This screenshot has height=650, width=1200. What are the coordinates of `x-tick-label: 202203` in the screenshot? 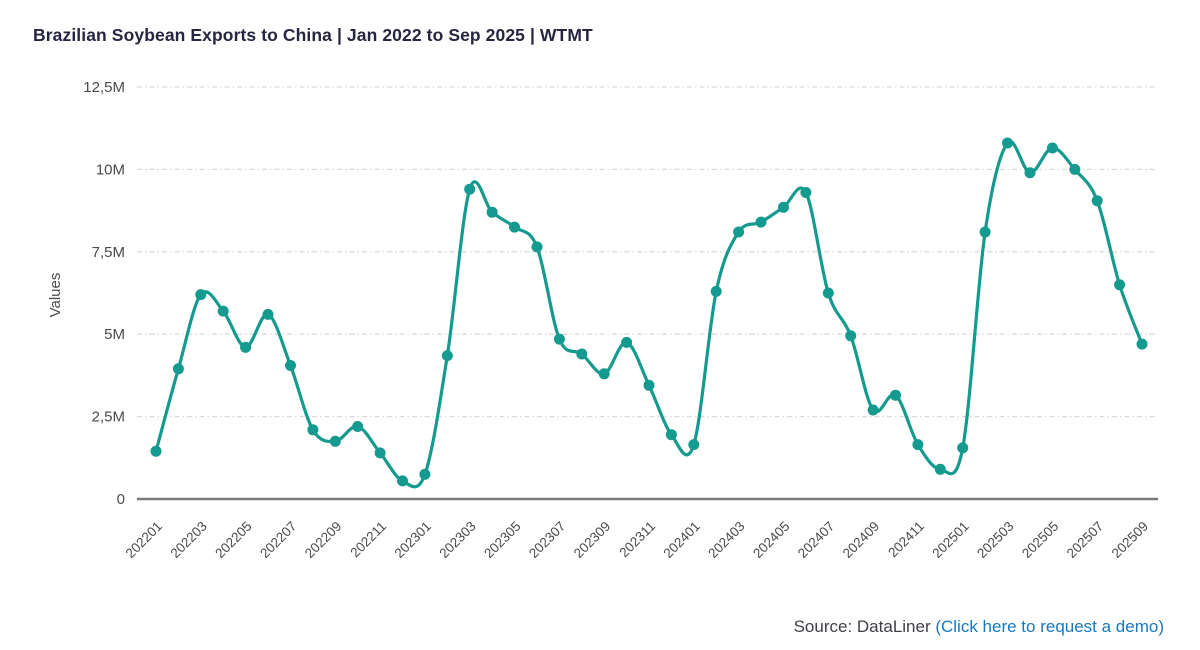 It's located at (188, 540).